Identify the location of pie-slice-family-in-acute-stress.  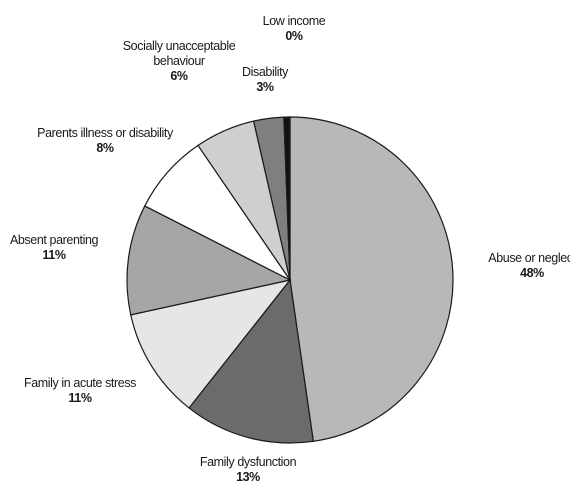
(211, 344).